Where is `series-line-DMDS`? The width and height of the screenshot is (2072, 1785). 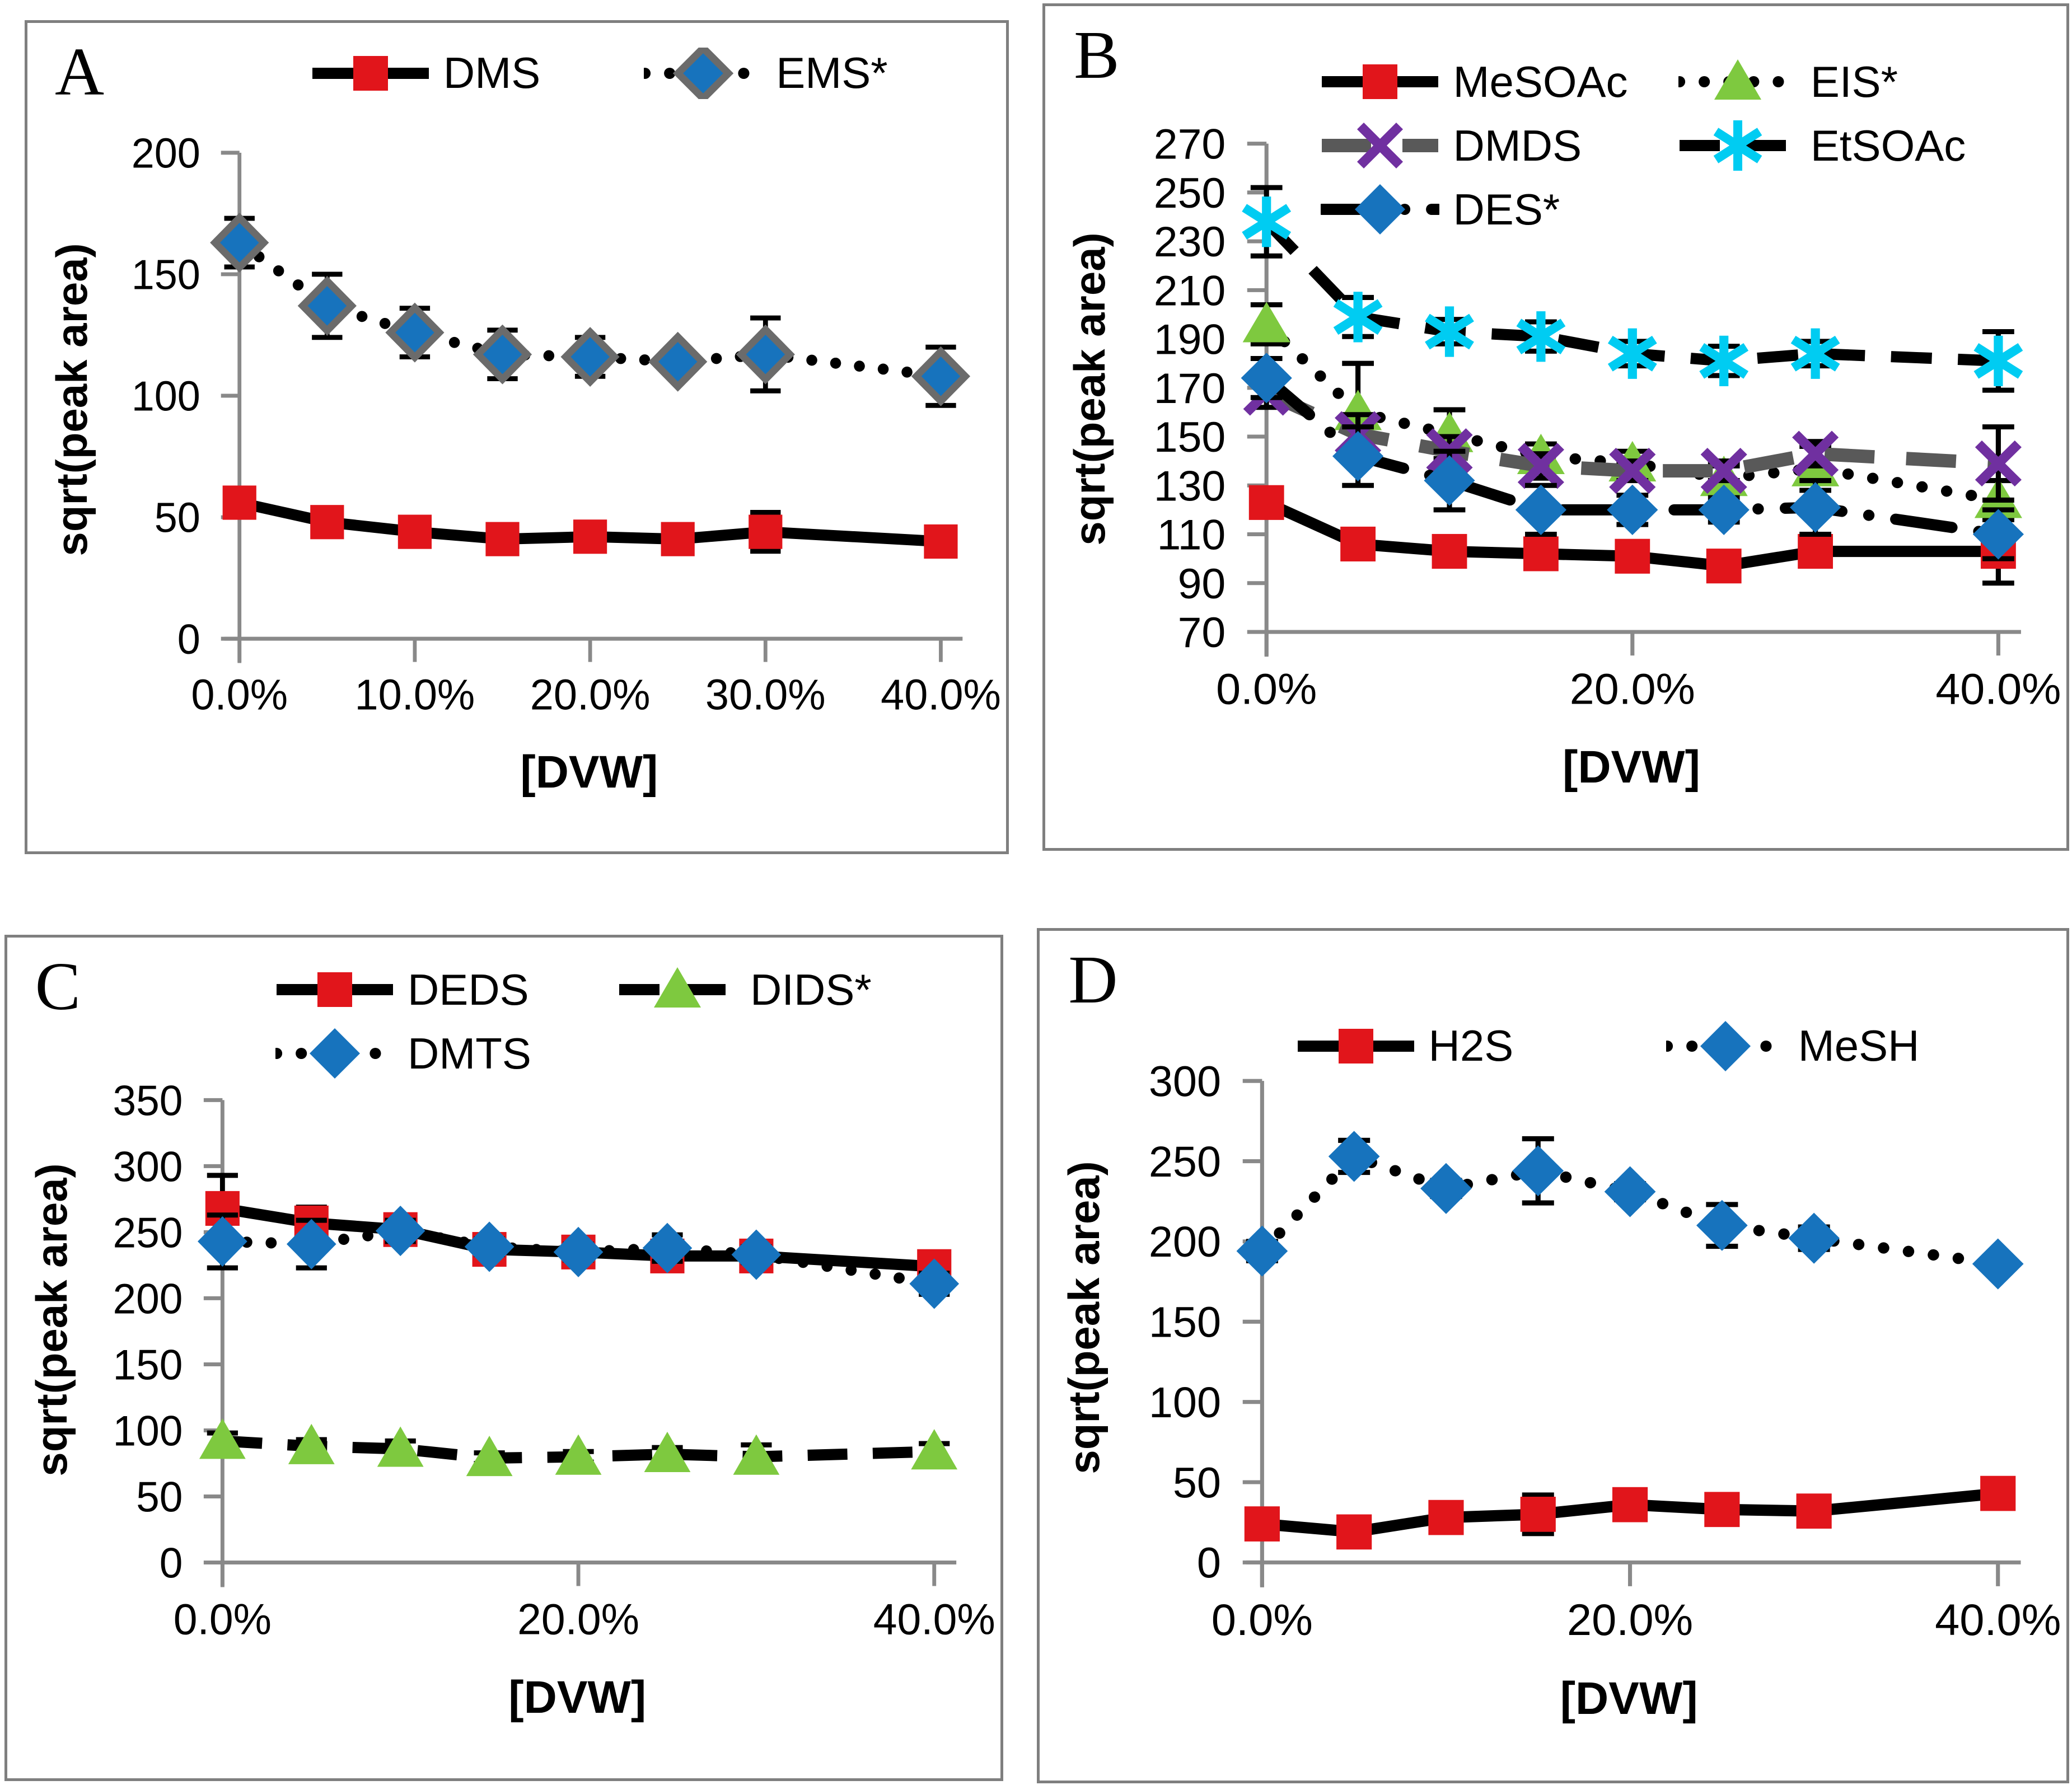
series-line-DMDS is located at coordinates (1631, 432).